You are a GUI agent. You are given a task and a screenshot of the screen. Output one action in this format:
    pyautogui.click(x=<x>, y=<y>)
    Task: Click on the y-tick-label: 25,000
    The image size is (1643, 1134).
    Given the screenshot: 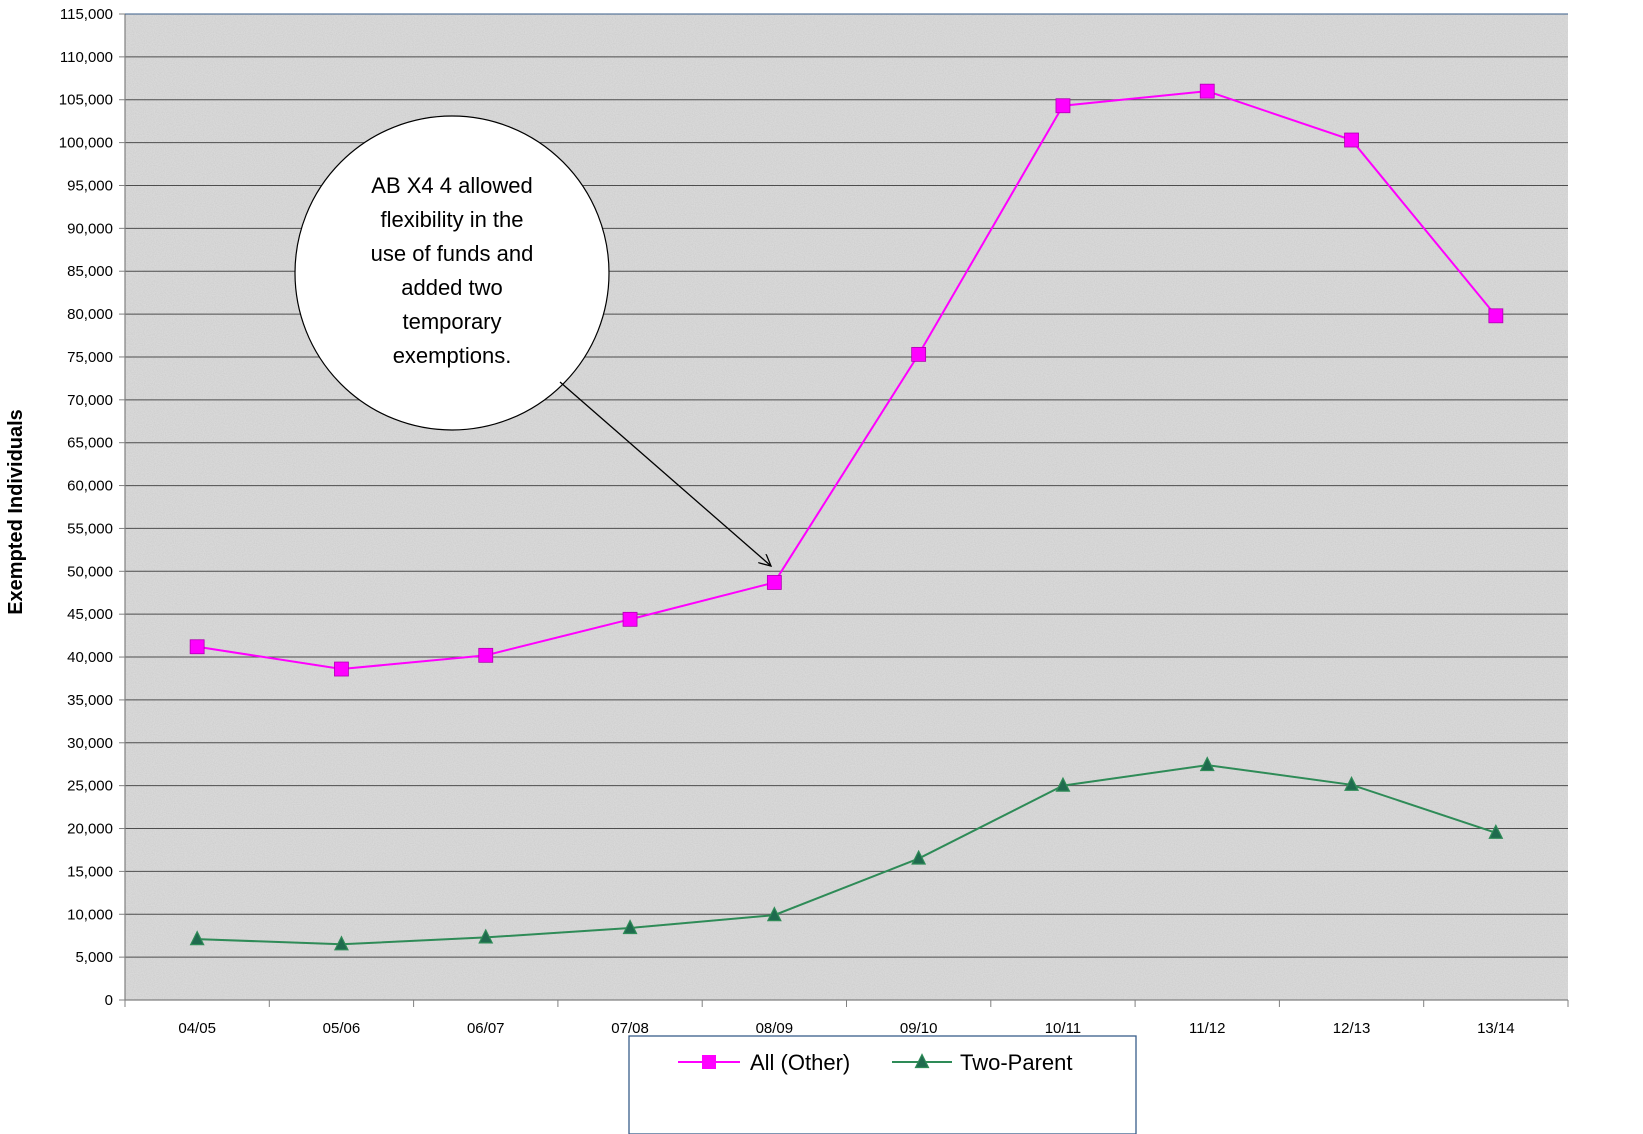 What is the action you would take?
    pyautogui.click(x=90, y=786)
    